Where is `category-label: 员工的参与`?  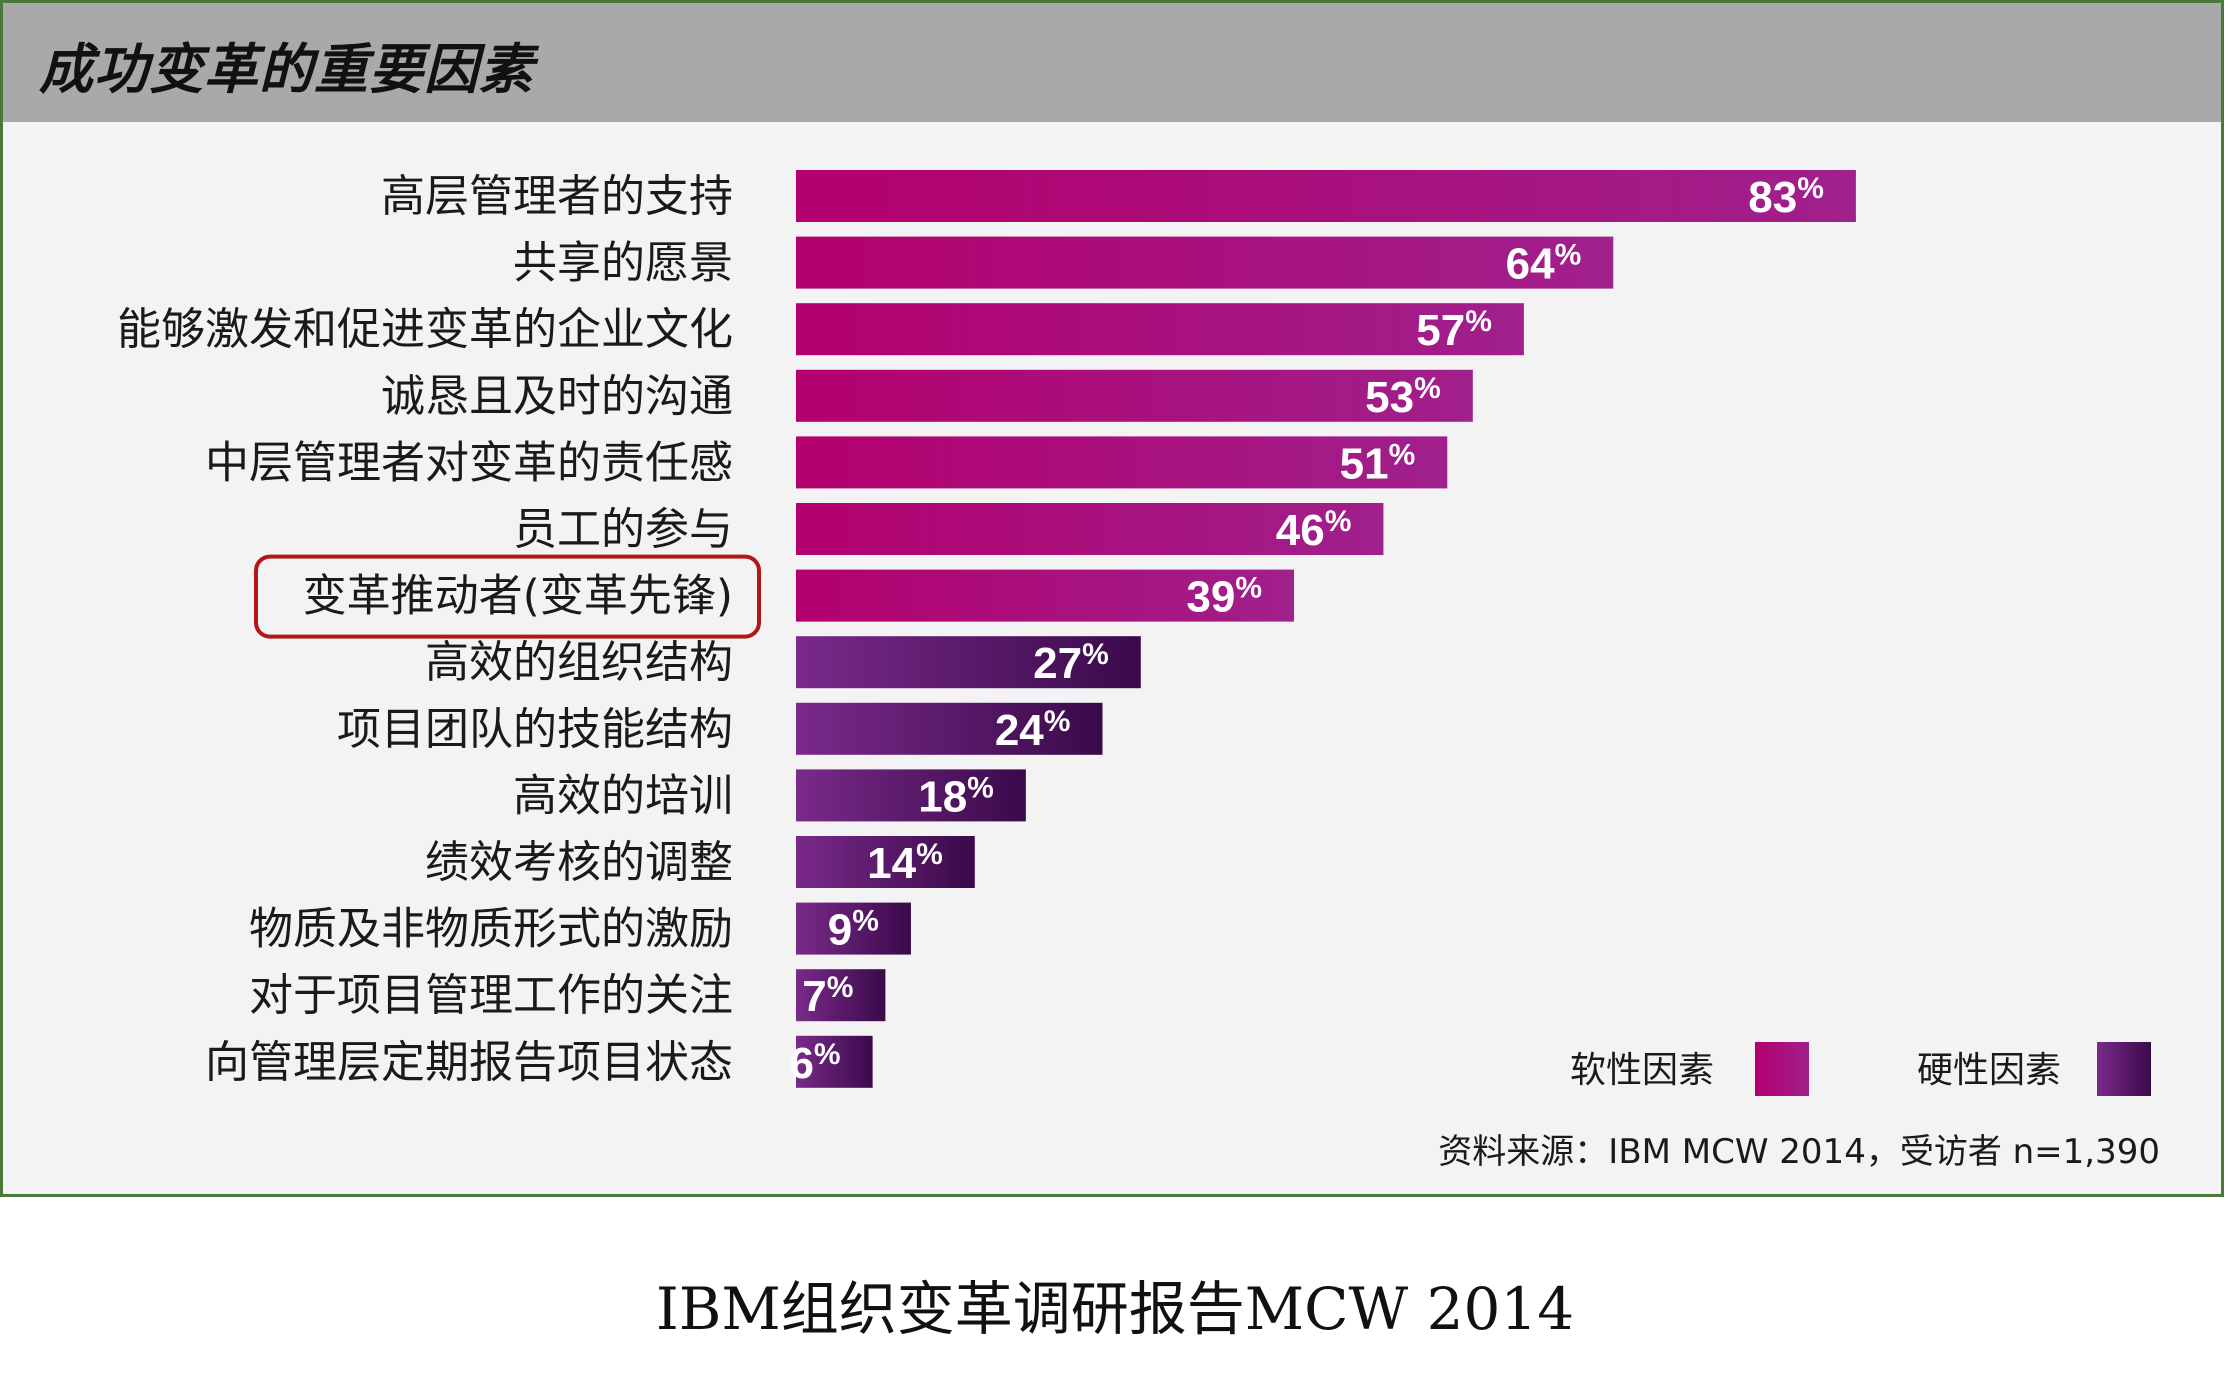 category-label: 员工的参与 is located at coordinates (623, 529).